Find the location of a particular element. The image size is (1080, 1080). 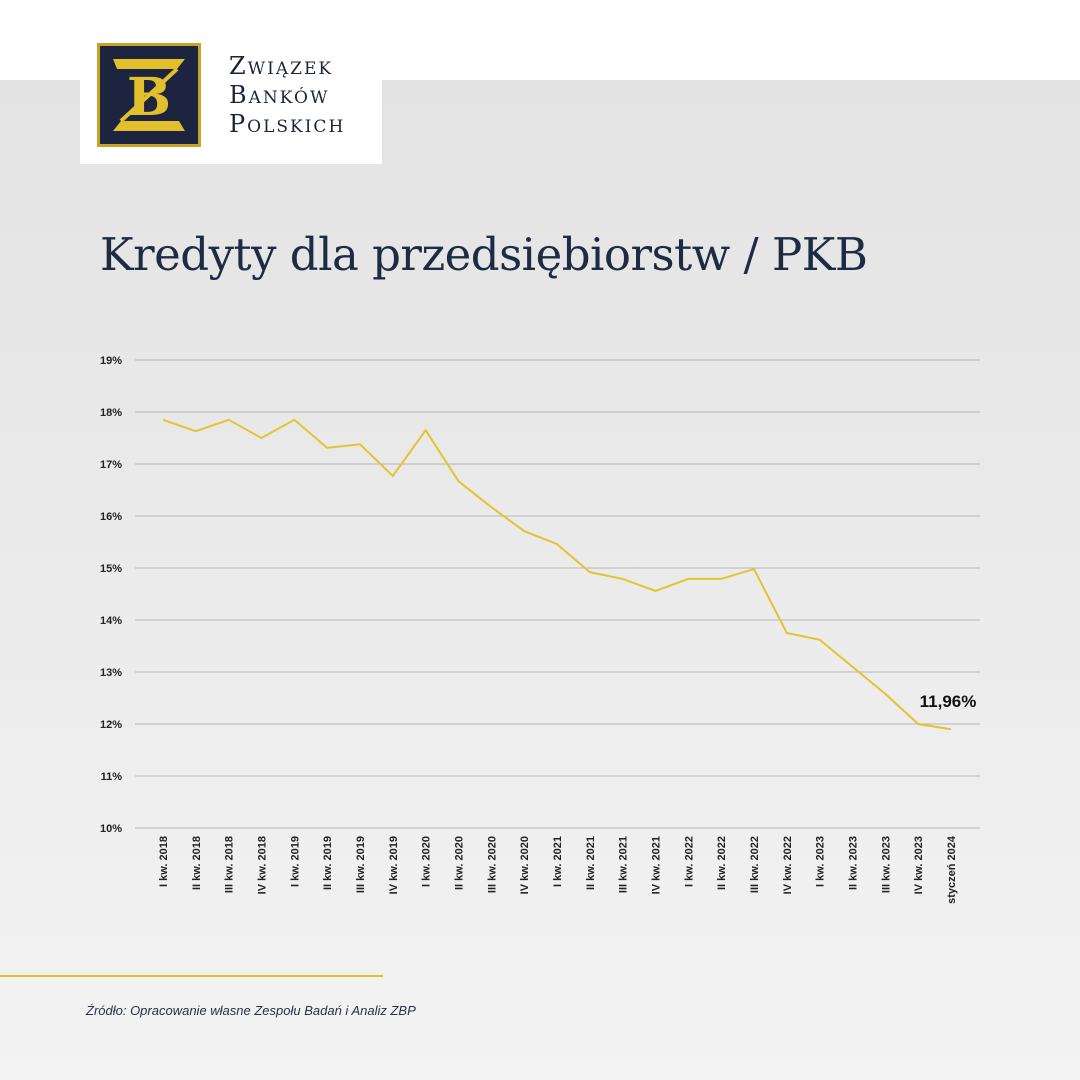

y-tick-label: 13% is located at coordinates (111, 673).